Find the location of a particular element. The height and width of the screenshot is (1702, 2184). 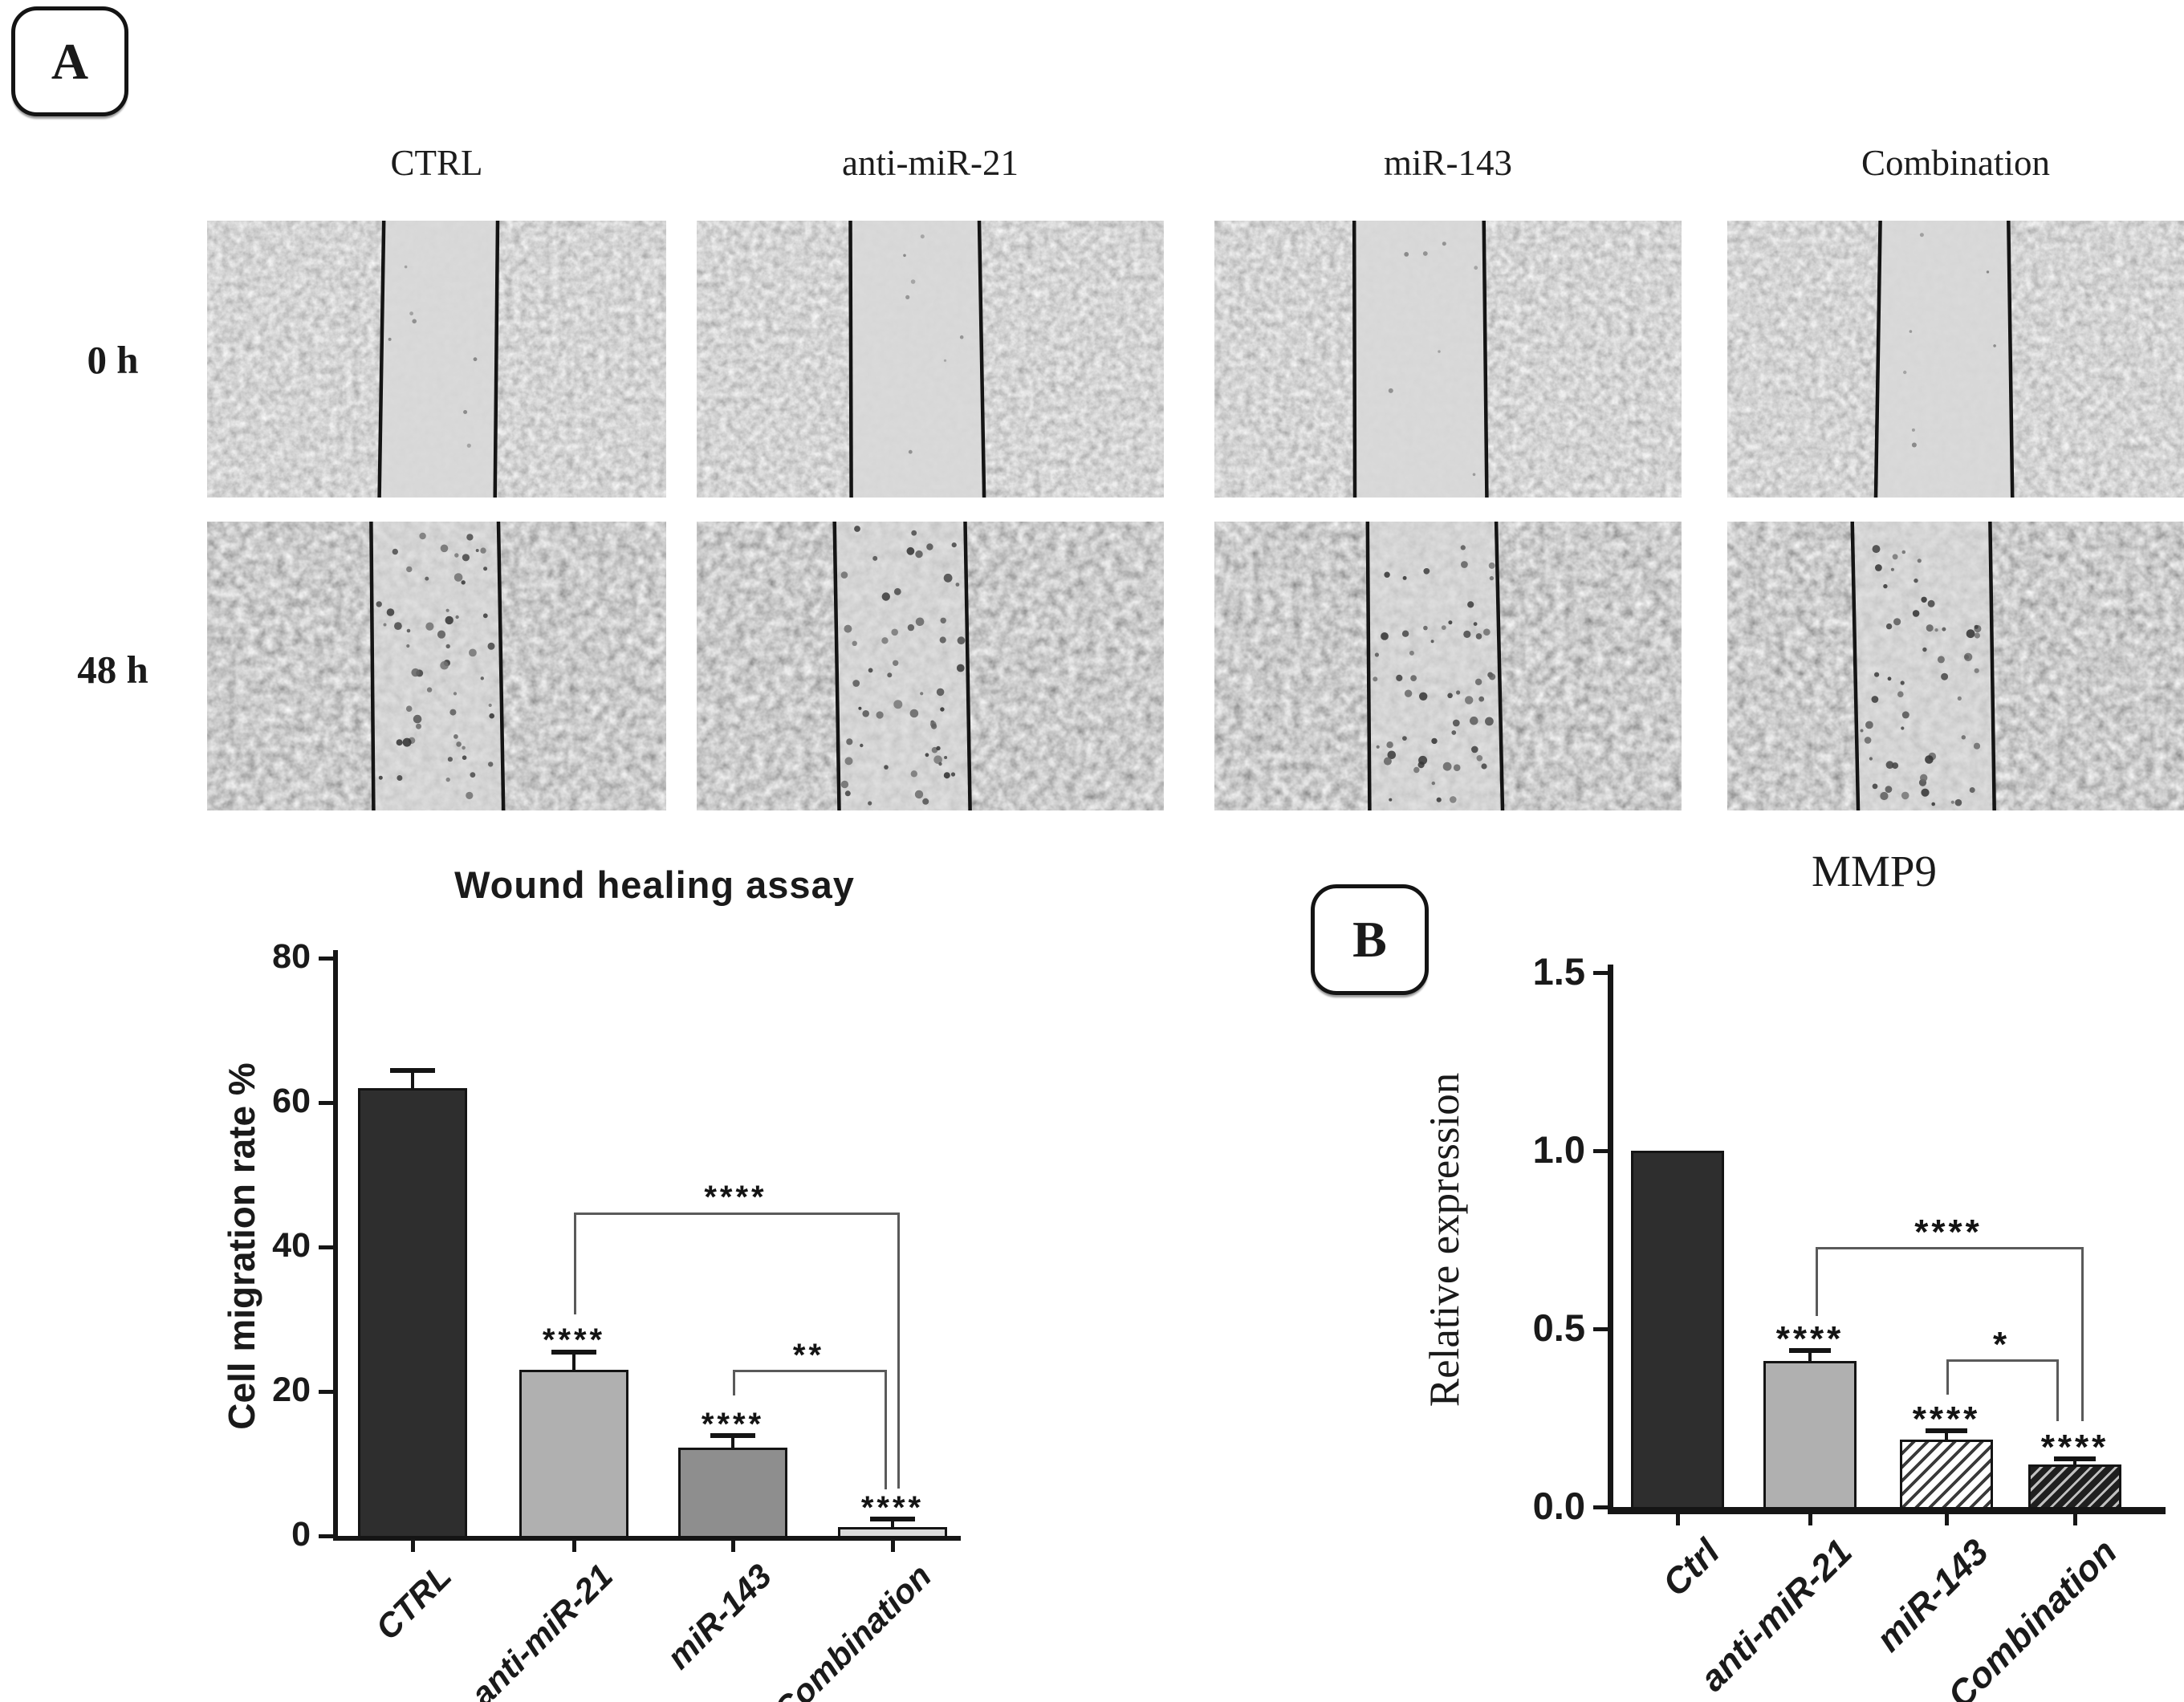

y-tick-label: 1.0 is located at coordinates (1558, 1149).